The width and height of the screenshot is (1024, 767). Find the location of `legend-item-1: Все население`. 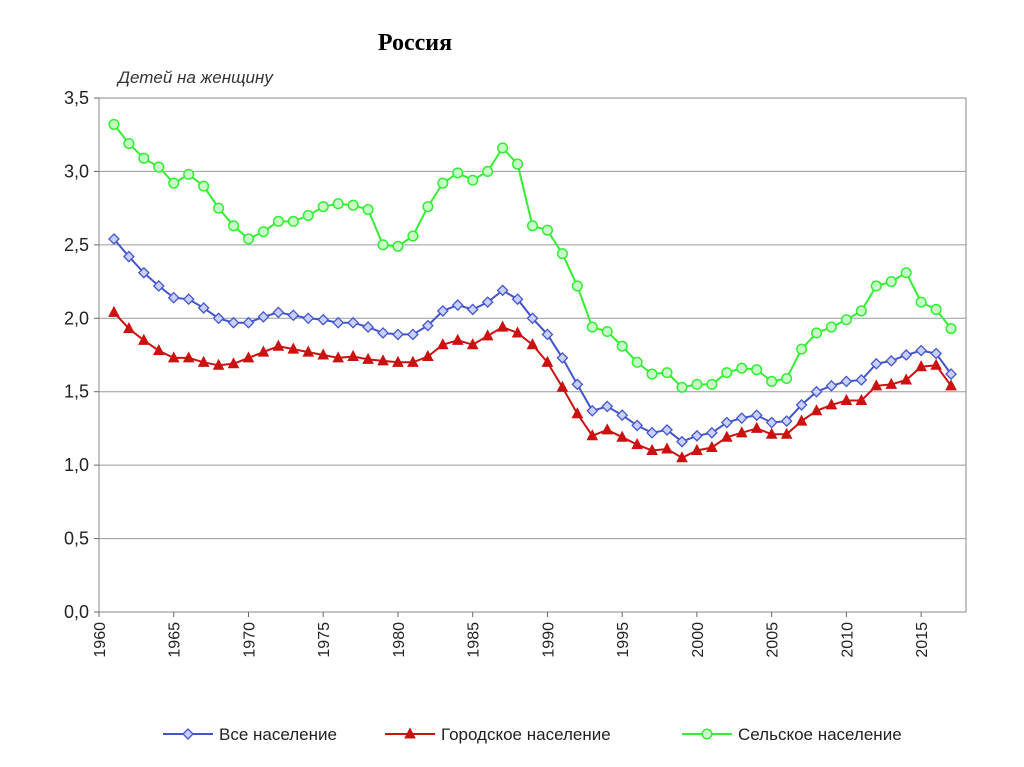

legend-item-1: Все население is located at coordinates (250, 734).